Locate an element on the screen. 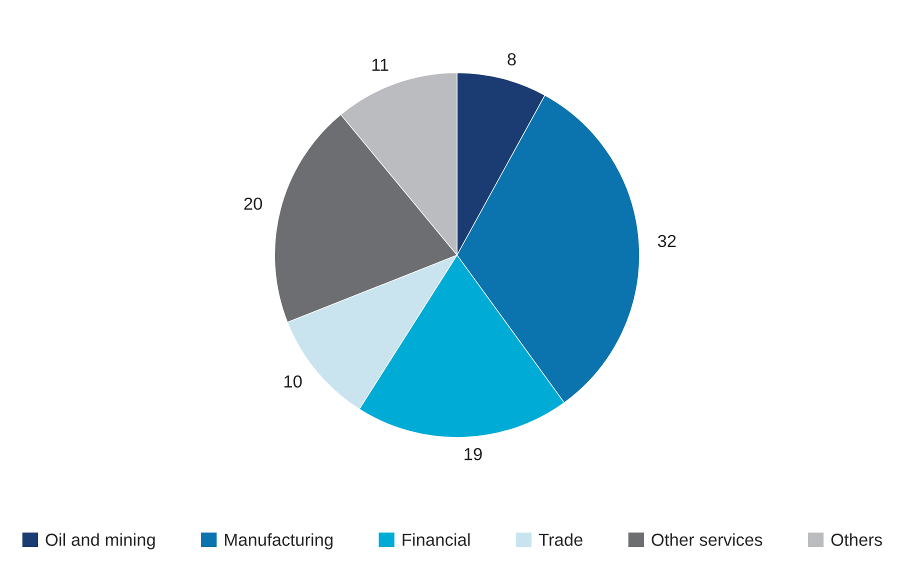 The image size is (905, 565). legend-label: Financial is located at coordinates (436, 539).